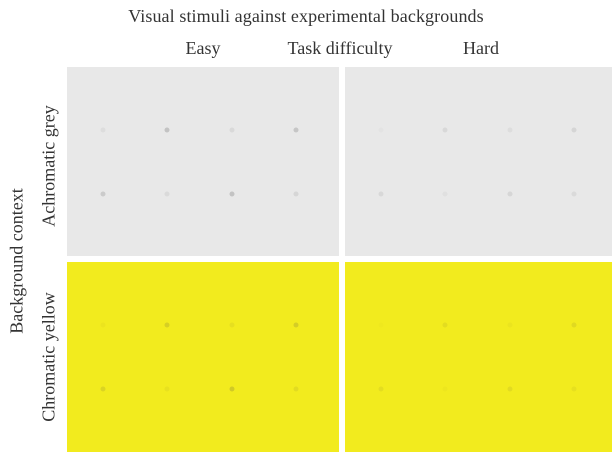 This screenshot has width=612, height=452. I want to click on column-label-easy: Easy, so click(203, 48).